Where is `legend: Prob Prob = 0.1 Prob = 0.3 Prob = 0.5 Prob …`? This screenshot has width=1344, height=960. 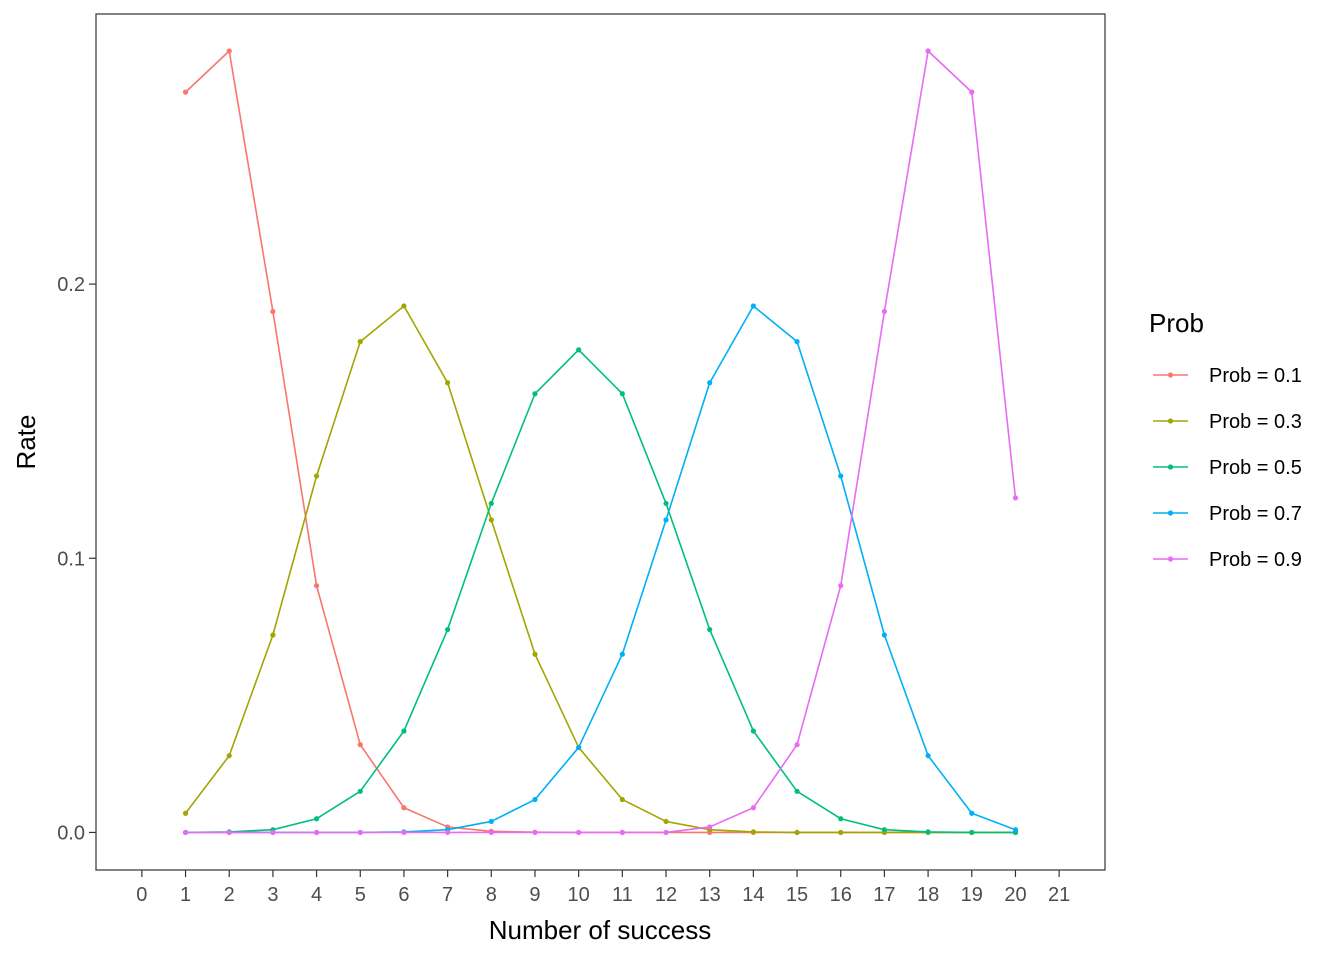
legend: Prob Prob = 0.1 Prob = 0.3 Prob = 0.5 Prob … is located at coordinates (1225, 439).